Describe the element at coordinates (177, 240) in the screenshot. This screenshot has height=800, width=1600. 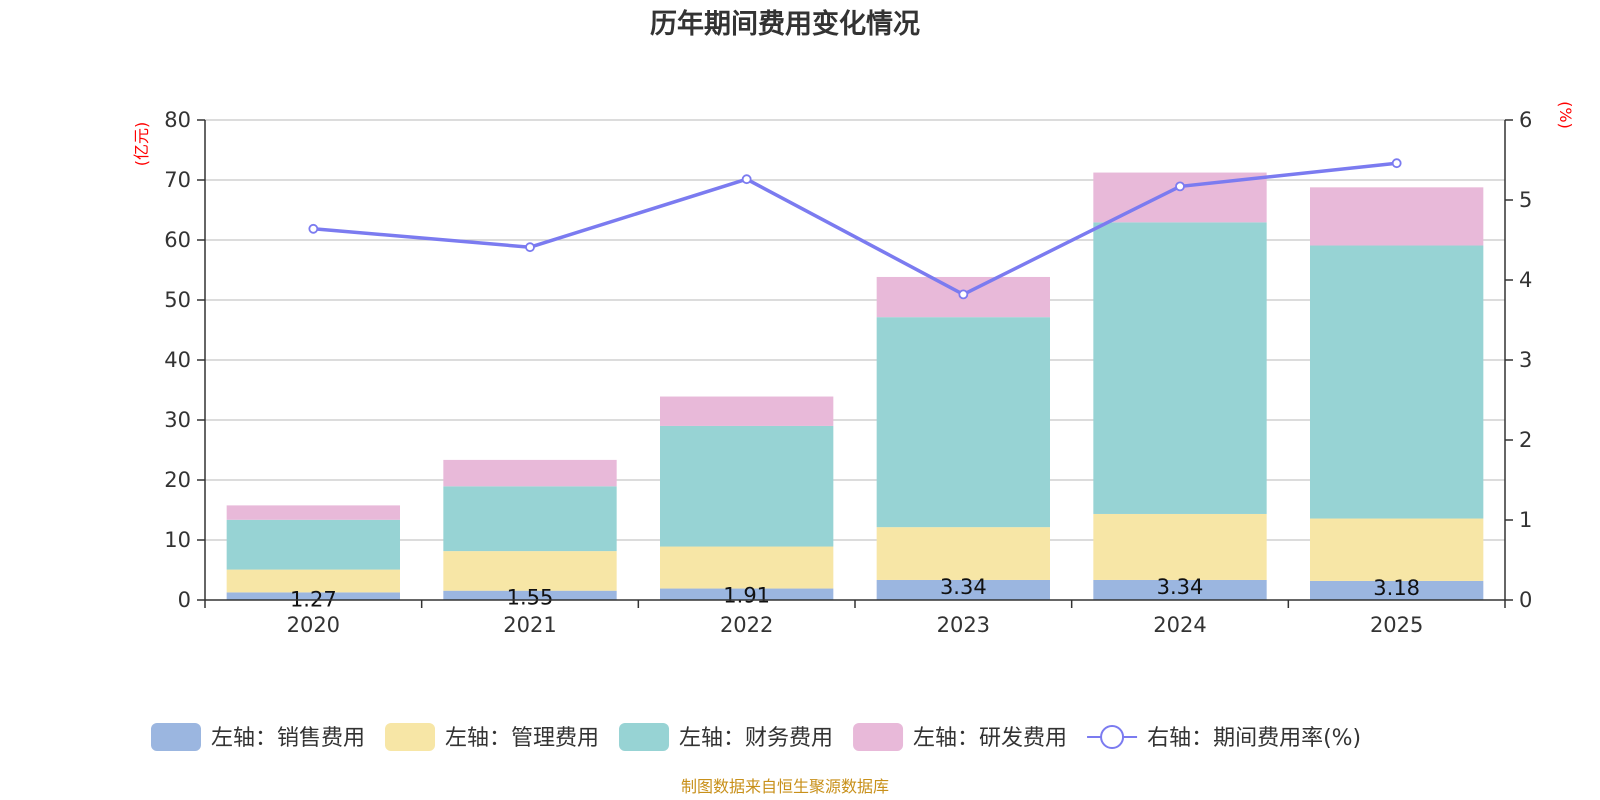
I see `left-axis-tick-label: 60` at that location.